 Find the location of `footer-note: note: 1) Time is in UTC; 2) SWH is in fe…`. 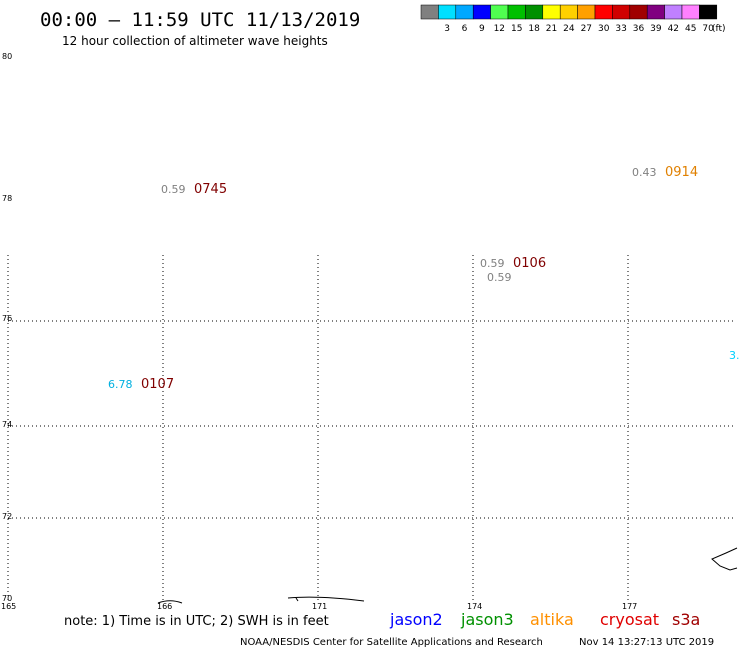

footer-note: note: 1) Time is in UTC; 2) SWH is in fe… is located at coordinates (196, 621).